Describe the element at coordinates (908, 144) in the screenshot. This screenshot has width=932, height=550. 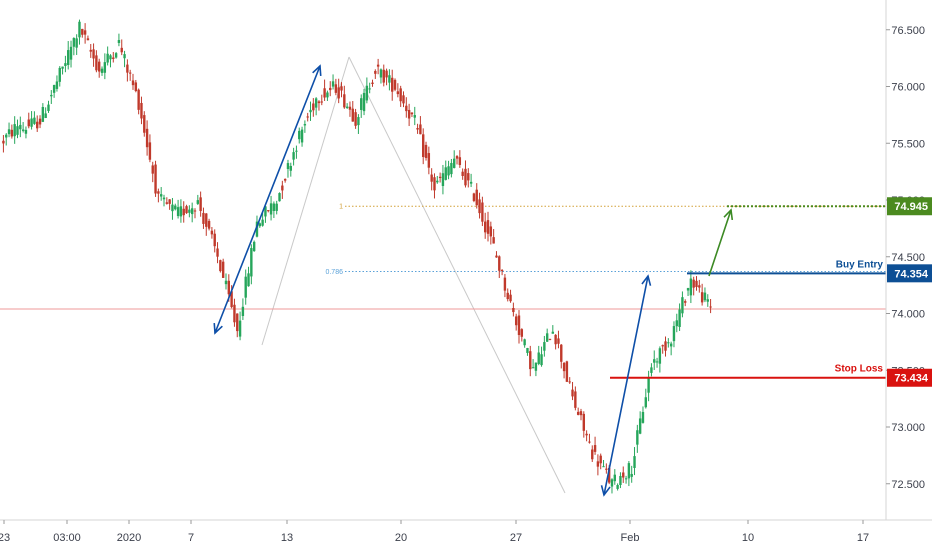
I see `price-tick-label: 75.500` at that location.